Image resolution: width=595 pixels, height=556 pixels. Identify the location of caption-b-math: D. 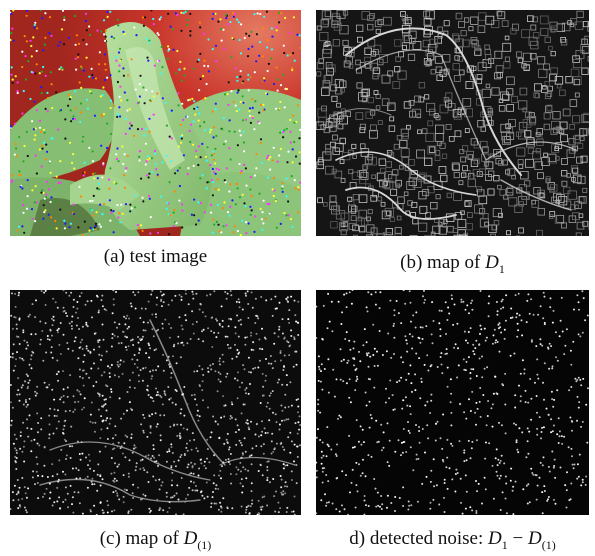
(492, 262).